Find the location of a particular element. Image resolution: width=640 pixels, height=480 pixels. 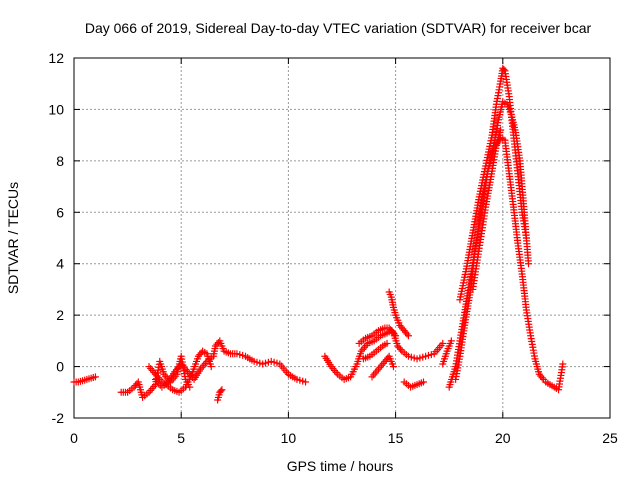

y-tick-label: 2 is located at coordinates (60, 315).